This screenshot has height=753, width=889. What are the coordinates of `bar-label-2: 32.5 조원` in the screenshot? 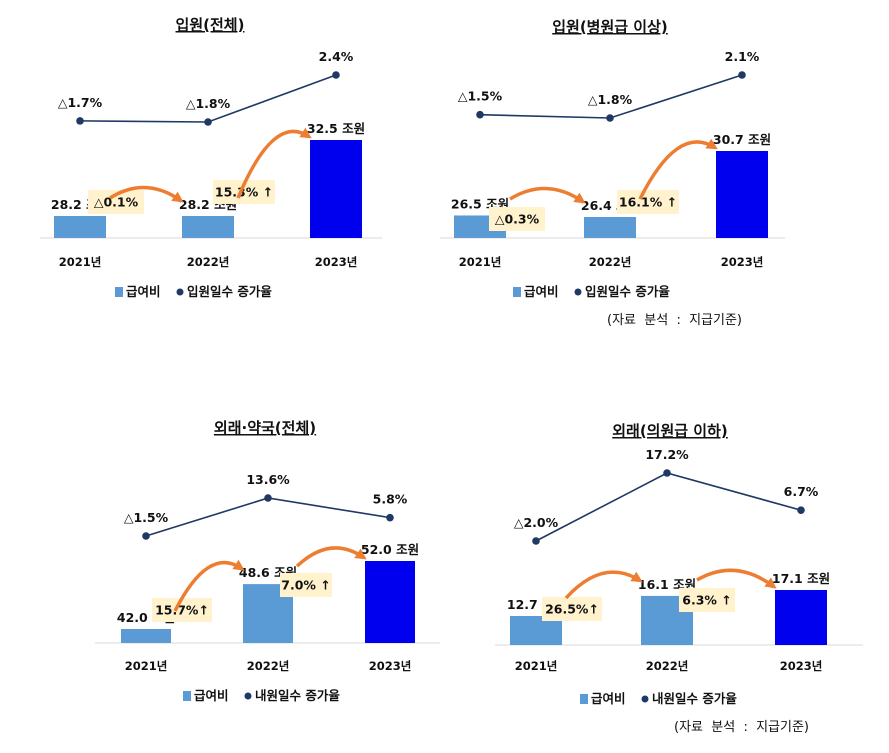 It's located at (336, 128).